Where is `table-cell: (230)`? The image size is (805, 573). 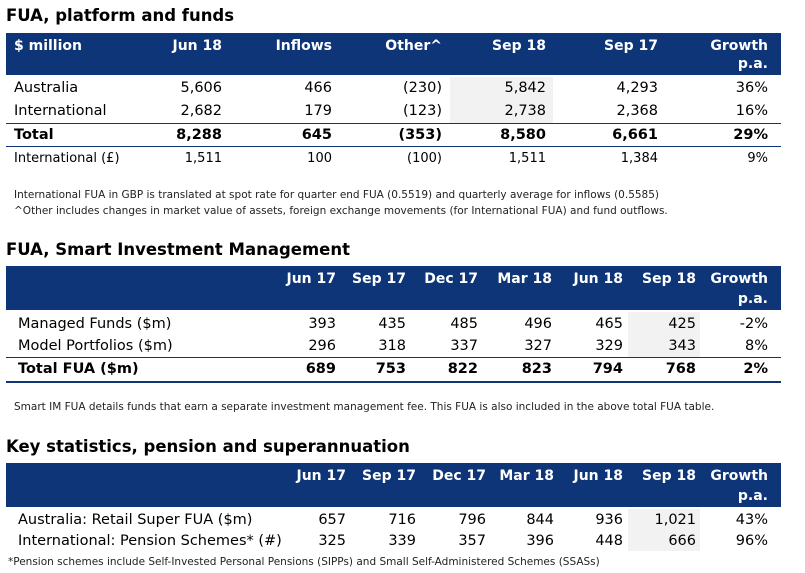
table-cell: (230) is located at coordinates (422, 88).